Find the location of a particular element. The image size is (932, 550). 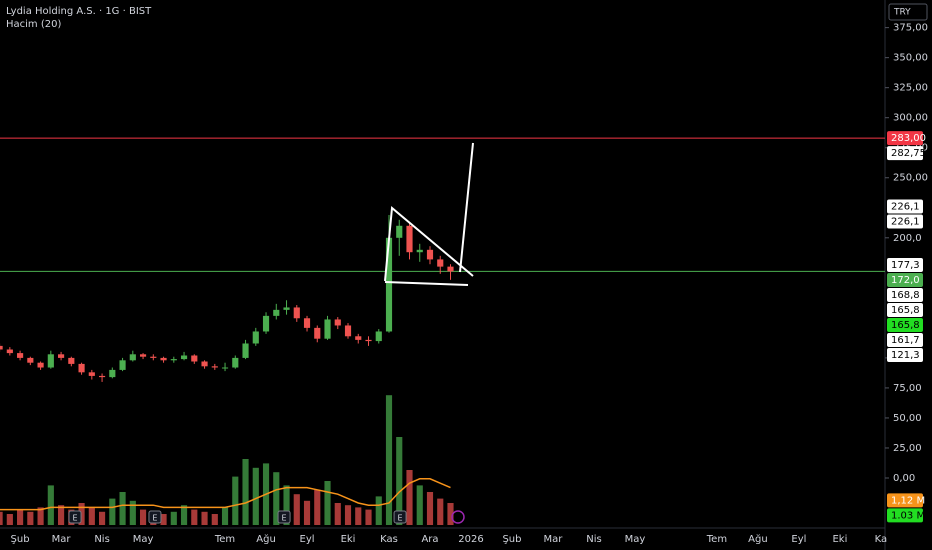

y-tick-label: 250,00 is located at coordinates (910, 178).